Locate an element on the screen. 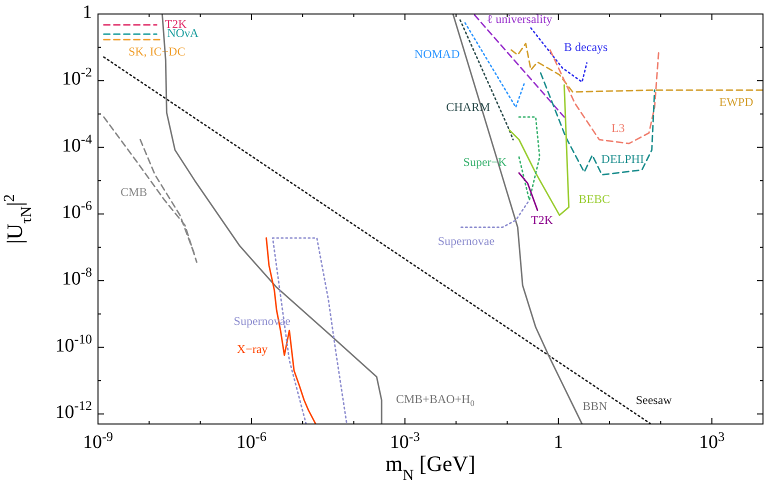 The height and width of the screenshot is (483, 764). y-tick-label: 10$^{-6}$ is located at coordinates (77, 211).